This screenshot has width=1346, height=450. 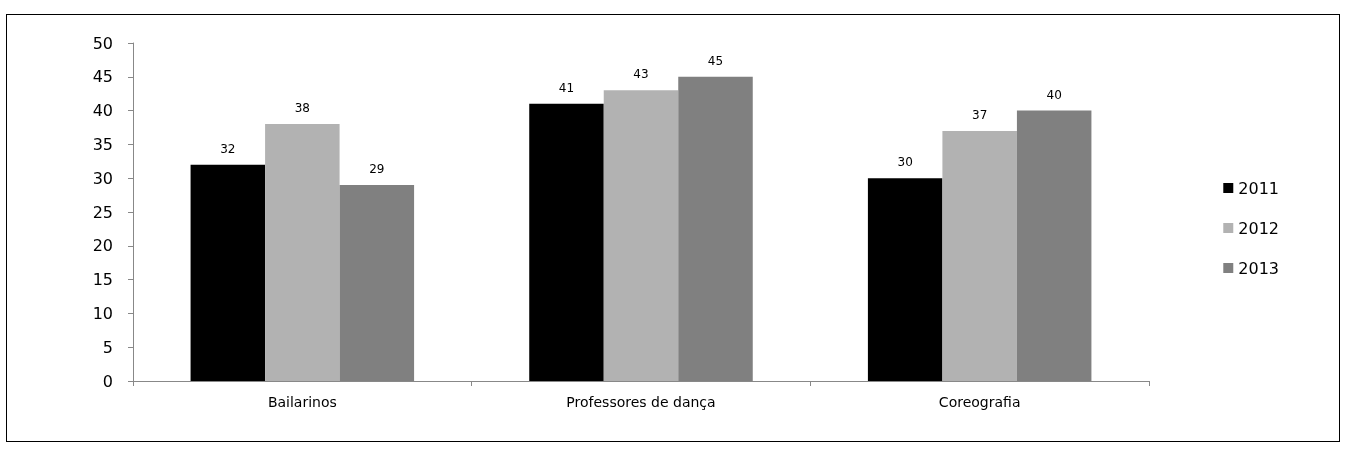 I want to click on x-tick-label: Professores de dança, so click(x=641, y=402).